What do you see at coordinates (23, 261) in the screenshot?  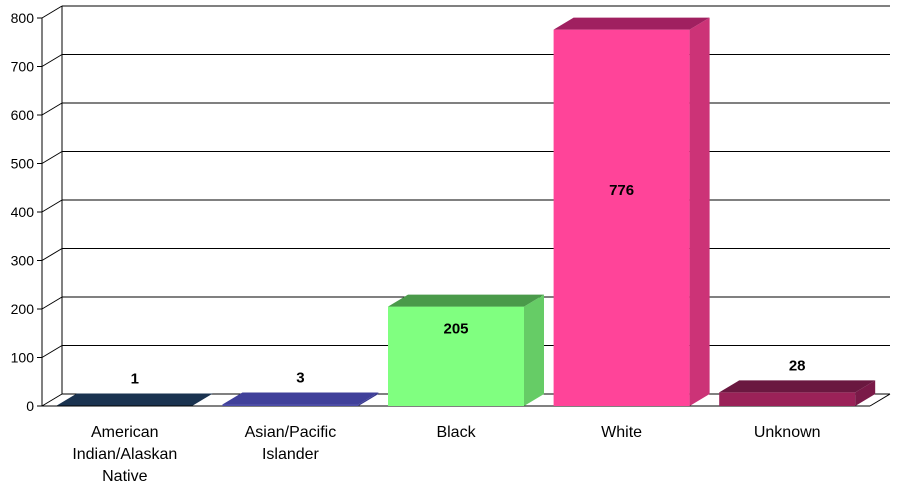 I see `y-tick-label: 300` at bounding box center [23, 261].